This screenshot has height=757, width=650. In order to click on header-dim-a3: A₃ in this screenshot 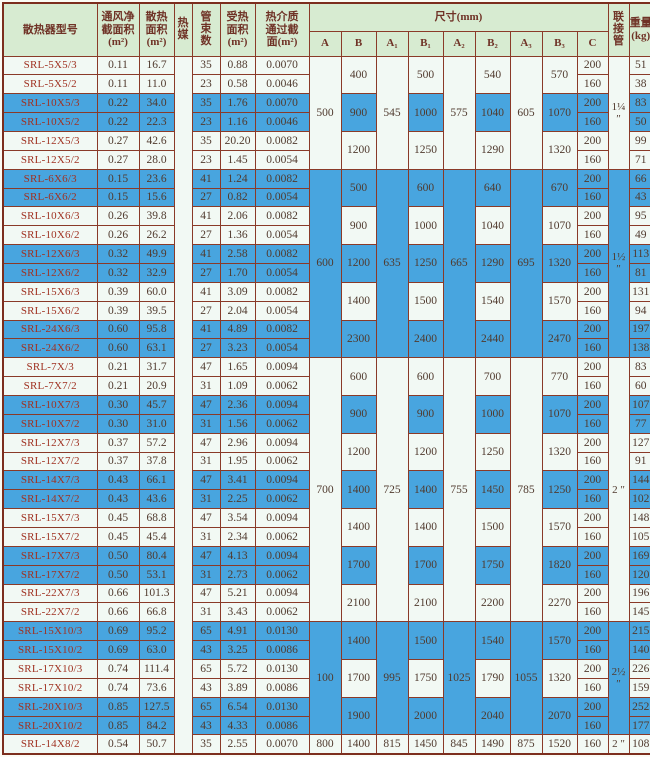, I will do `click(526, 43)`.